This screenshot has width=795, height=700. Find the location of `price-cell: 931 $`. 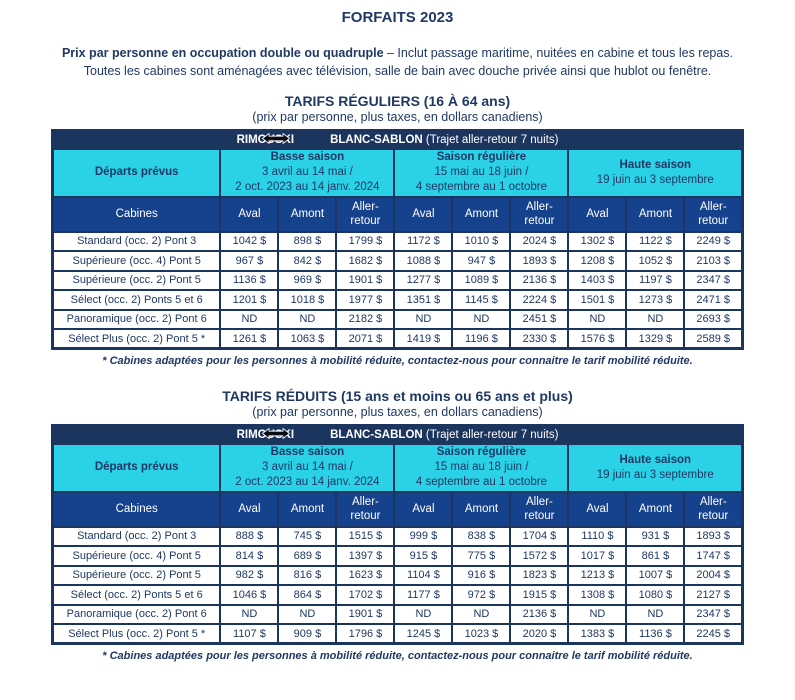

price-cell: 931 $ is located at coordinates (655, 536).